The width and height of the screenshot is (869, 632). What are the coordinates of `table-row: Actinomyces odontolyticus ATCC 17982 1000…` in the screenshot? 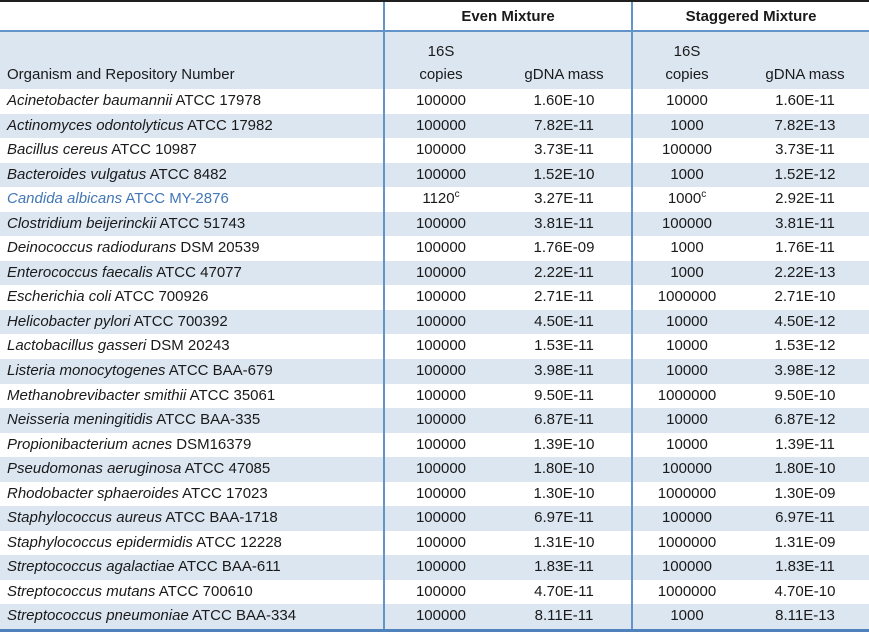 It's located at (434, 126).